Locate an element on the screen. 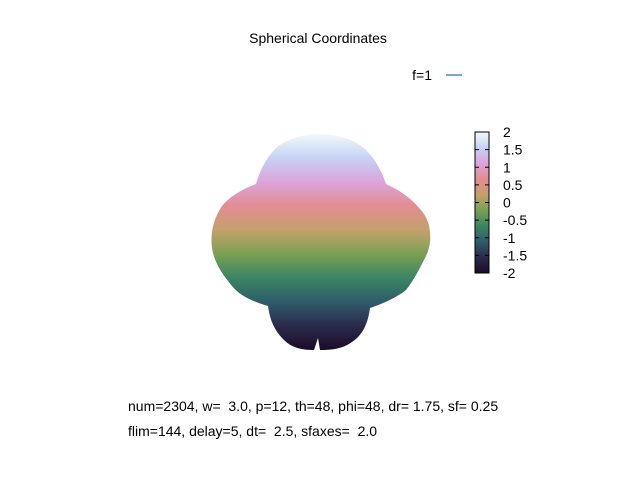  legend: f=1 is located at coordinates (437, 75).